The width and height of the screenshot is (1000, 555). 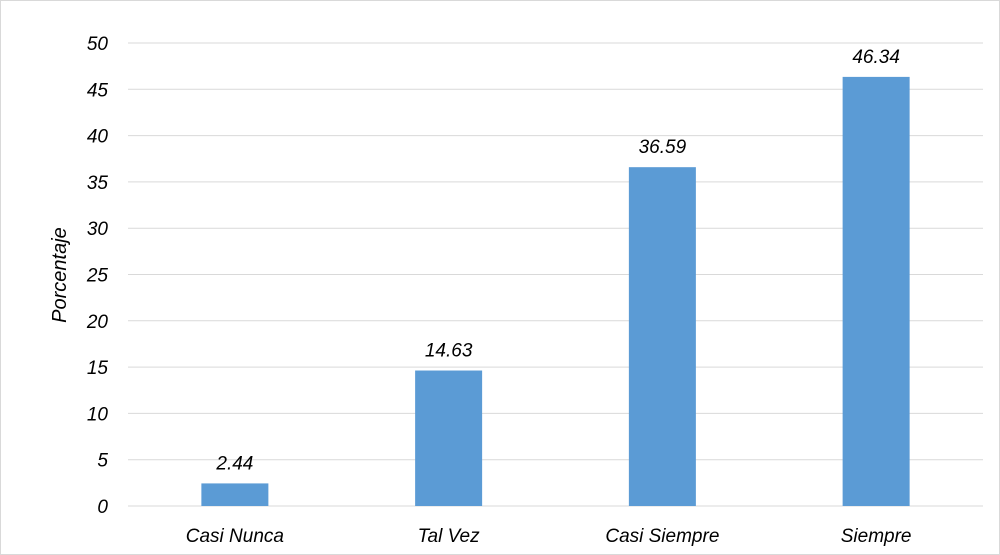 I want to click on x-tick-label: Casi Nunca, so click(x=235, y=536).